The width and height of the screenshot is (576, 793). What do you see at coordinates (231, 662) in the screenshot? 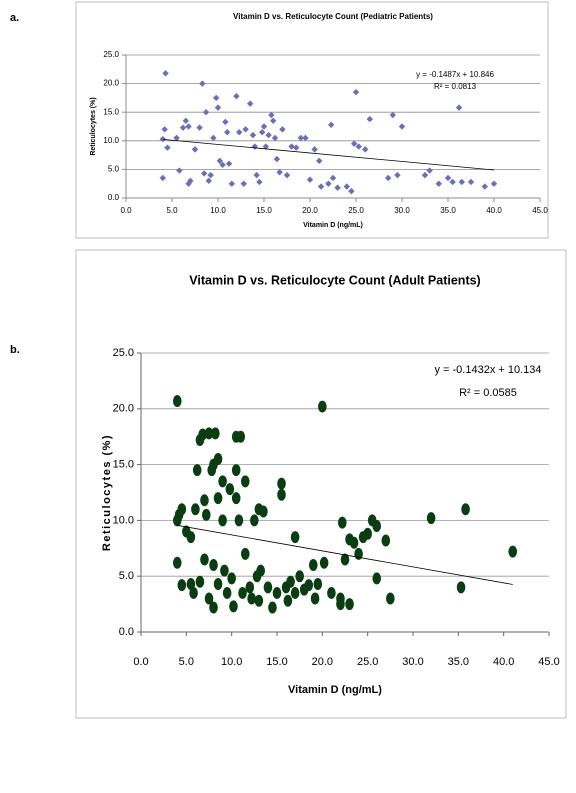
I see `x-tick-label: 10.0` at bounding box center [231, 662].